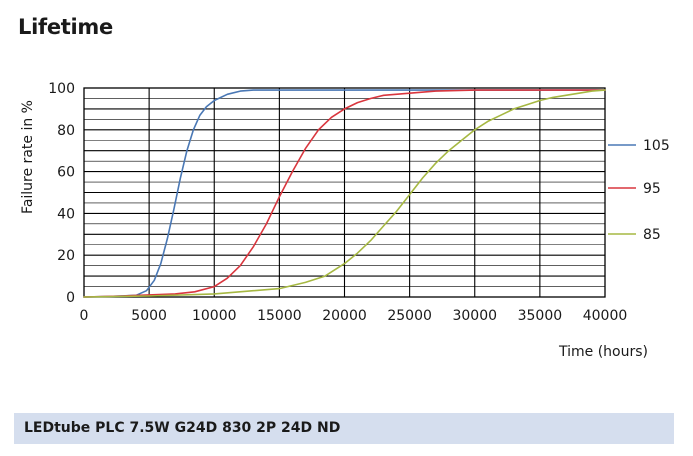 This screenshot has height=456, width=693. I want to click on x-tick-label: 0, so click(84, 316).